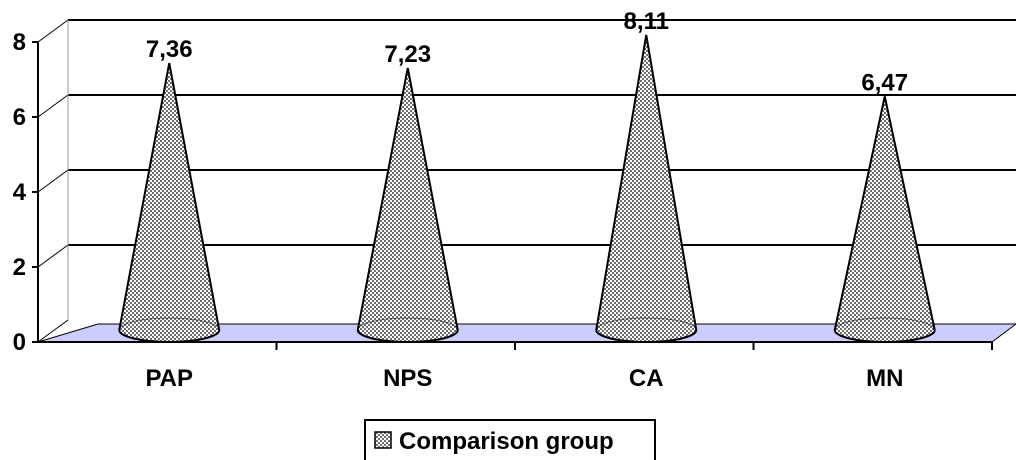 Image resolution: width=1016 pixels, height=460 pixels. I want to click on y-tick-label: 4, so click(20, 192).